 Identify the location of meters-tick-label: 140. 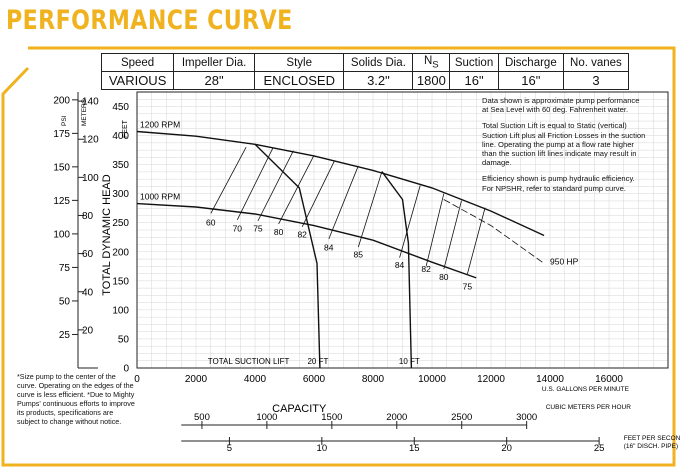
(90, 102).